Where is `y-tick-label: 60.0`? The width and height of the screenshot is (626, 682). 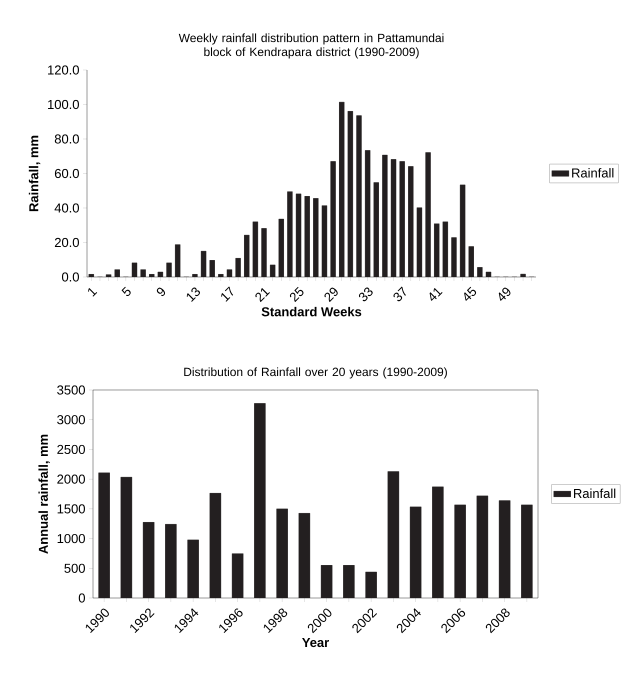 y-tick-label: 60.0 is located at coordinates (66, 173).